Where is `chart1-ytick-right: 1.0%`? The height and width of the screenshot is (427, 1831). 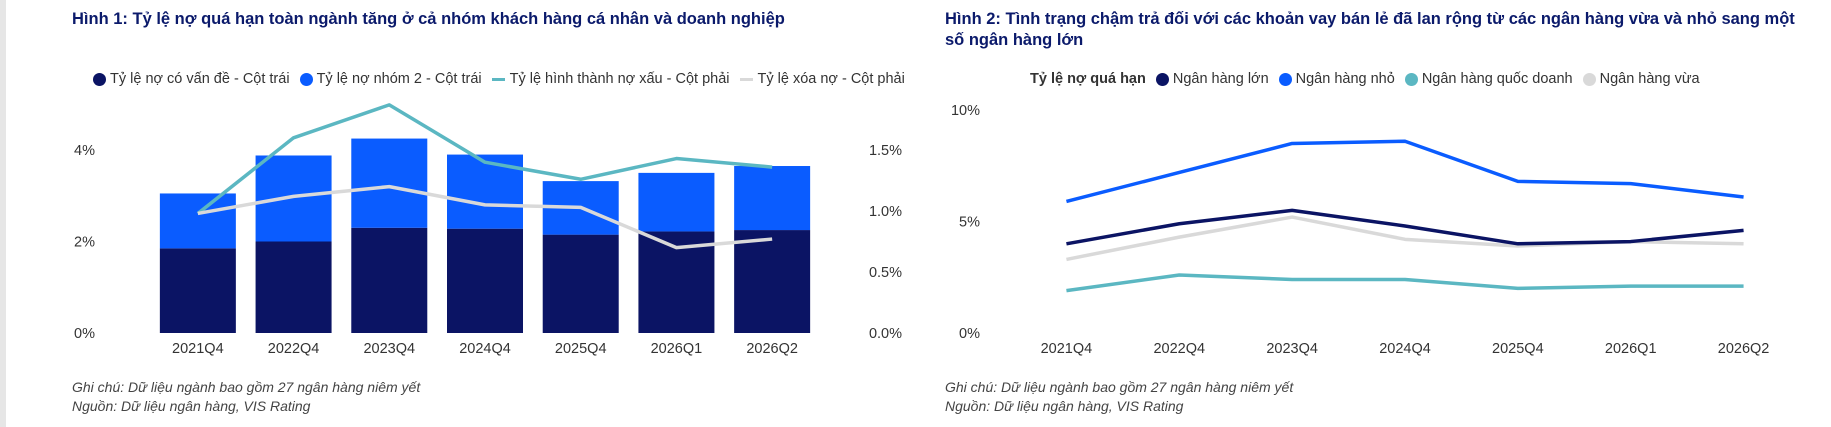 chart1-ytick-right: 1.0% is located at coordinates (885, 212).